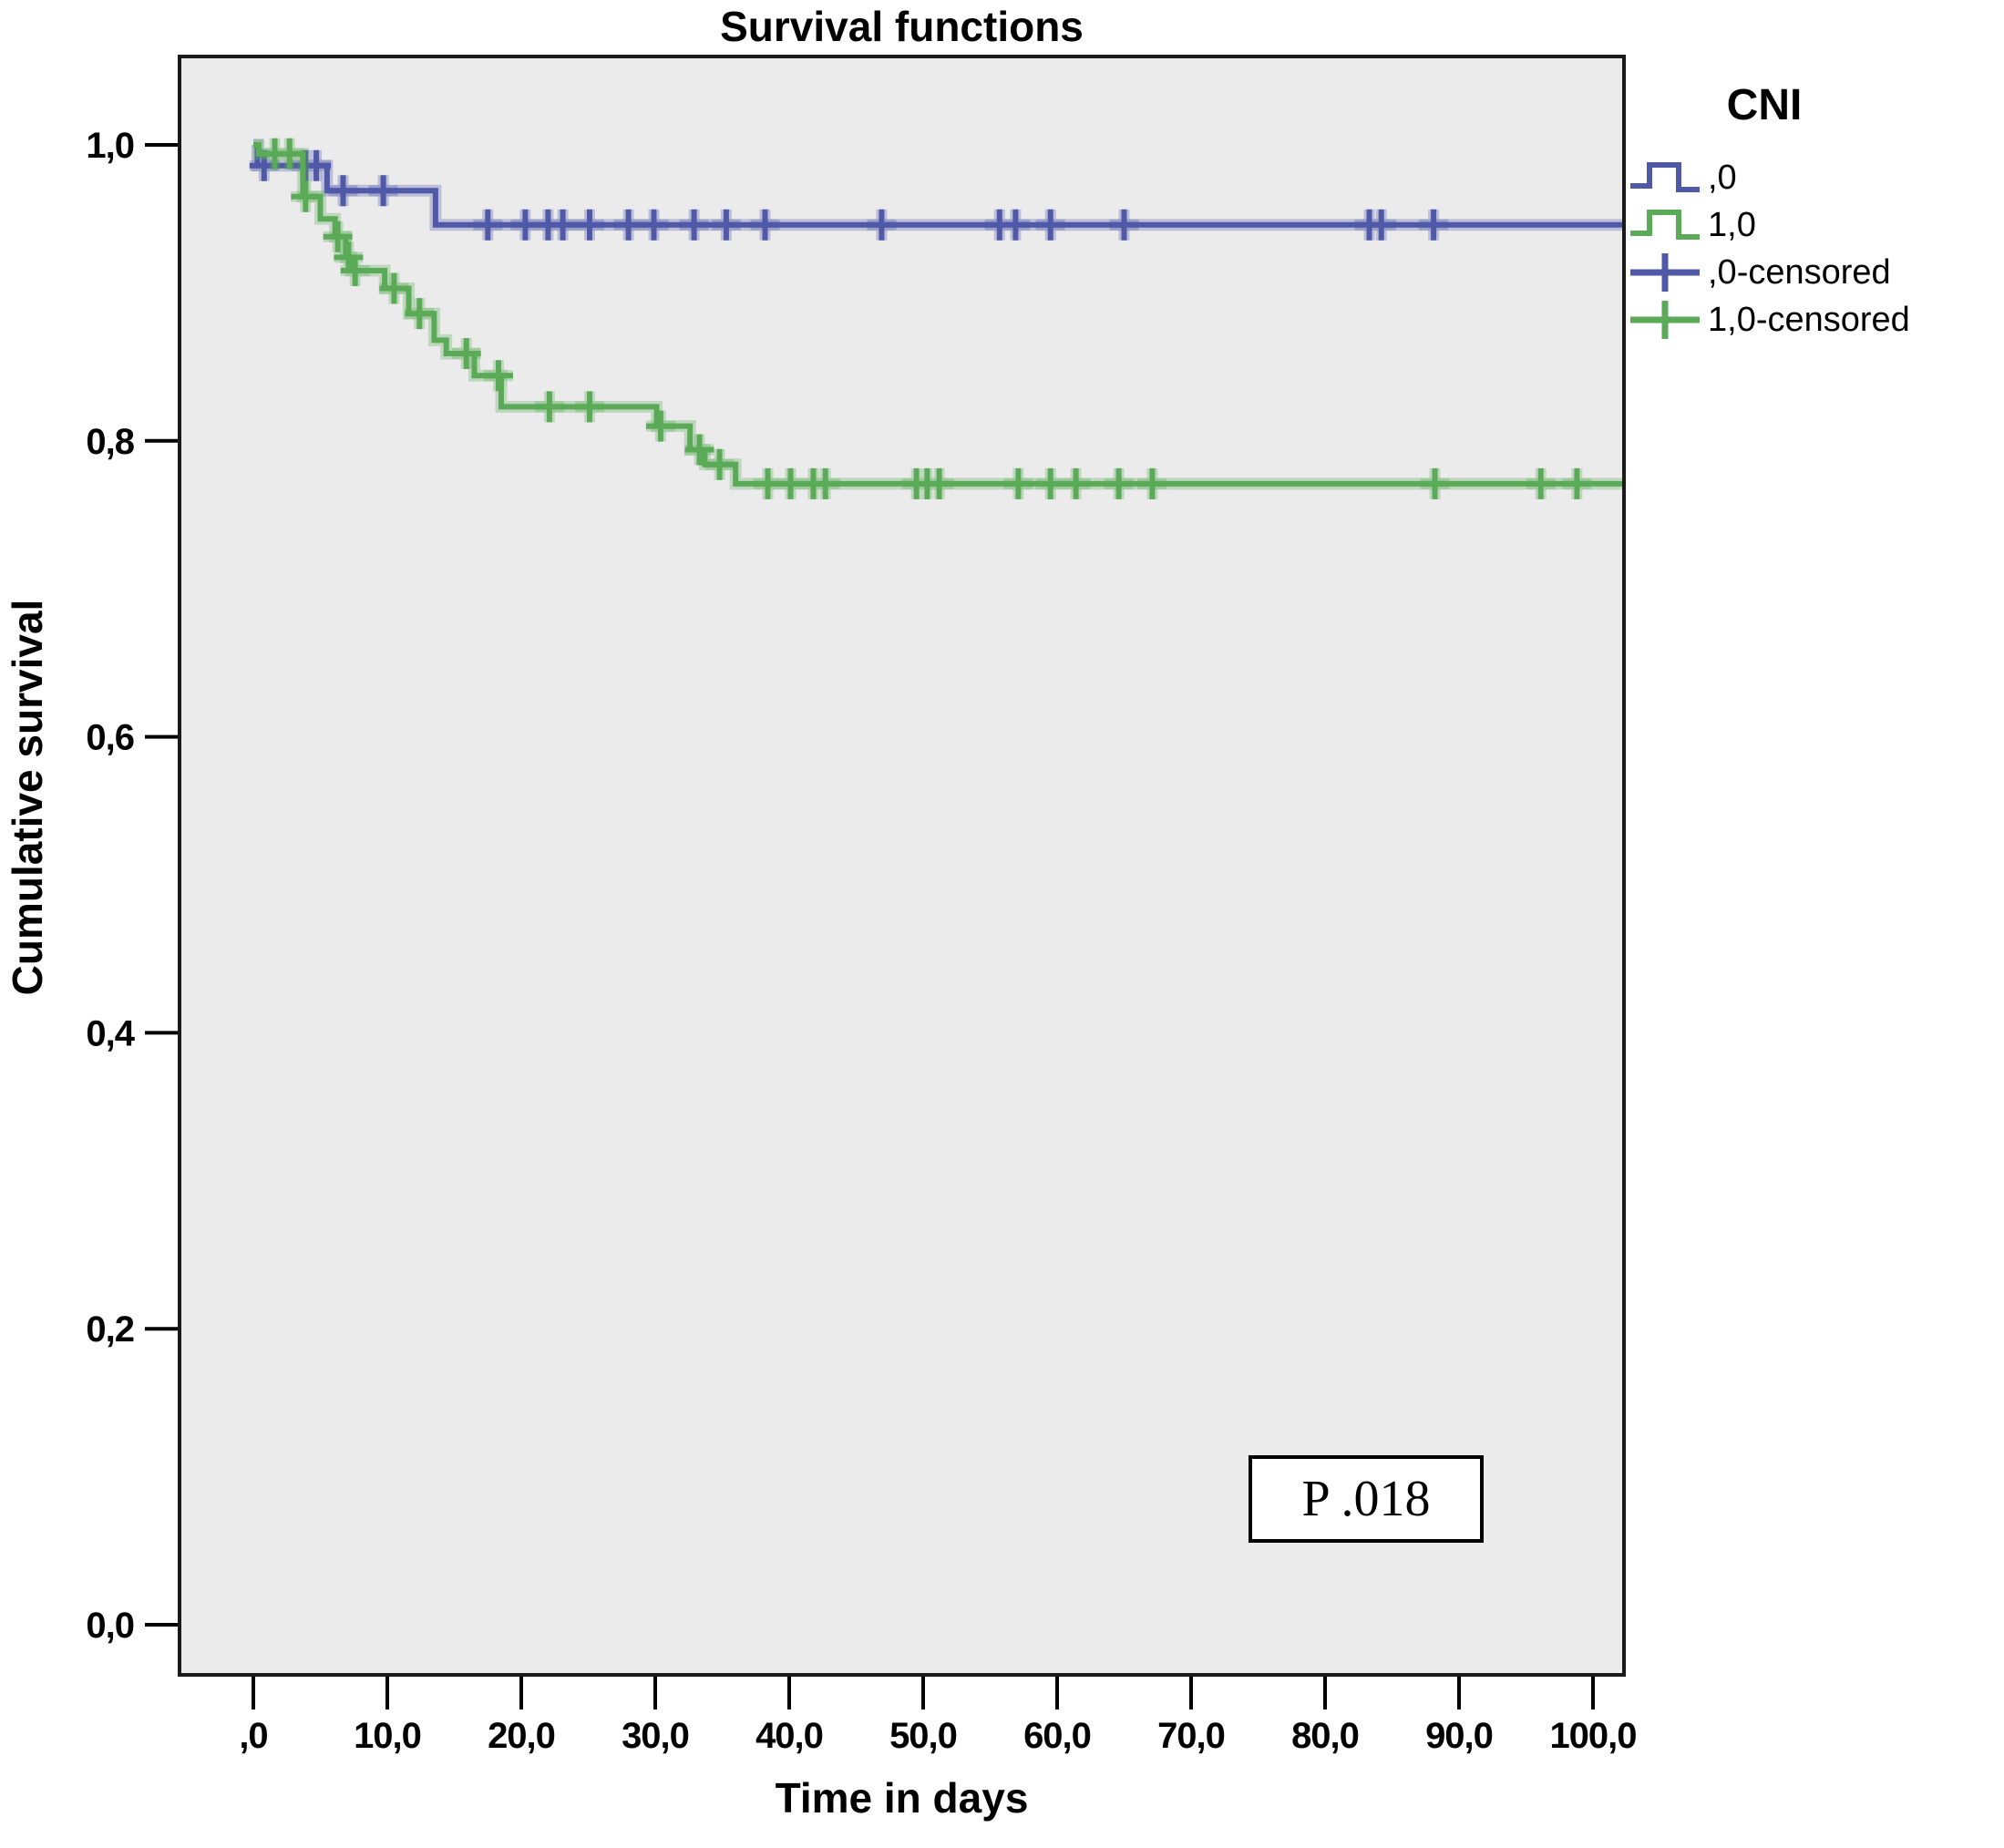 The image size is (2004, 1848). What do you see at coordinates (1815, 177) in the screenshot?
I see `legend-item-group0: ,0` at bounding box center [1815, 177].